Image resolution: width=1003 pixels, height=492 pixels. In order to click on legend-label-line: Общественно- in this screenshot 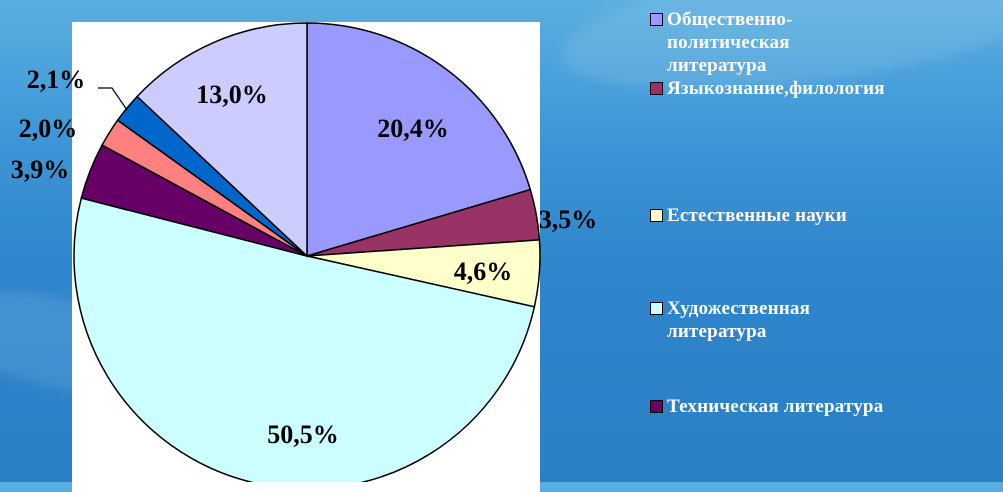, I will do `click(730, 19)`.